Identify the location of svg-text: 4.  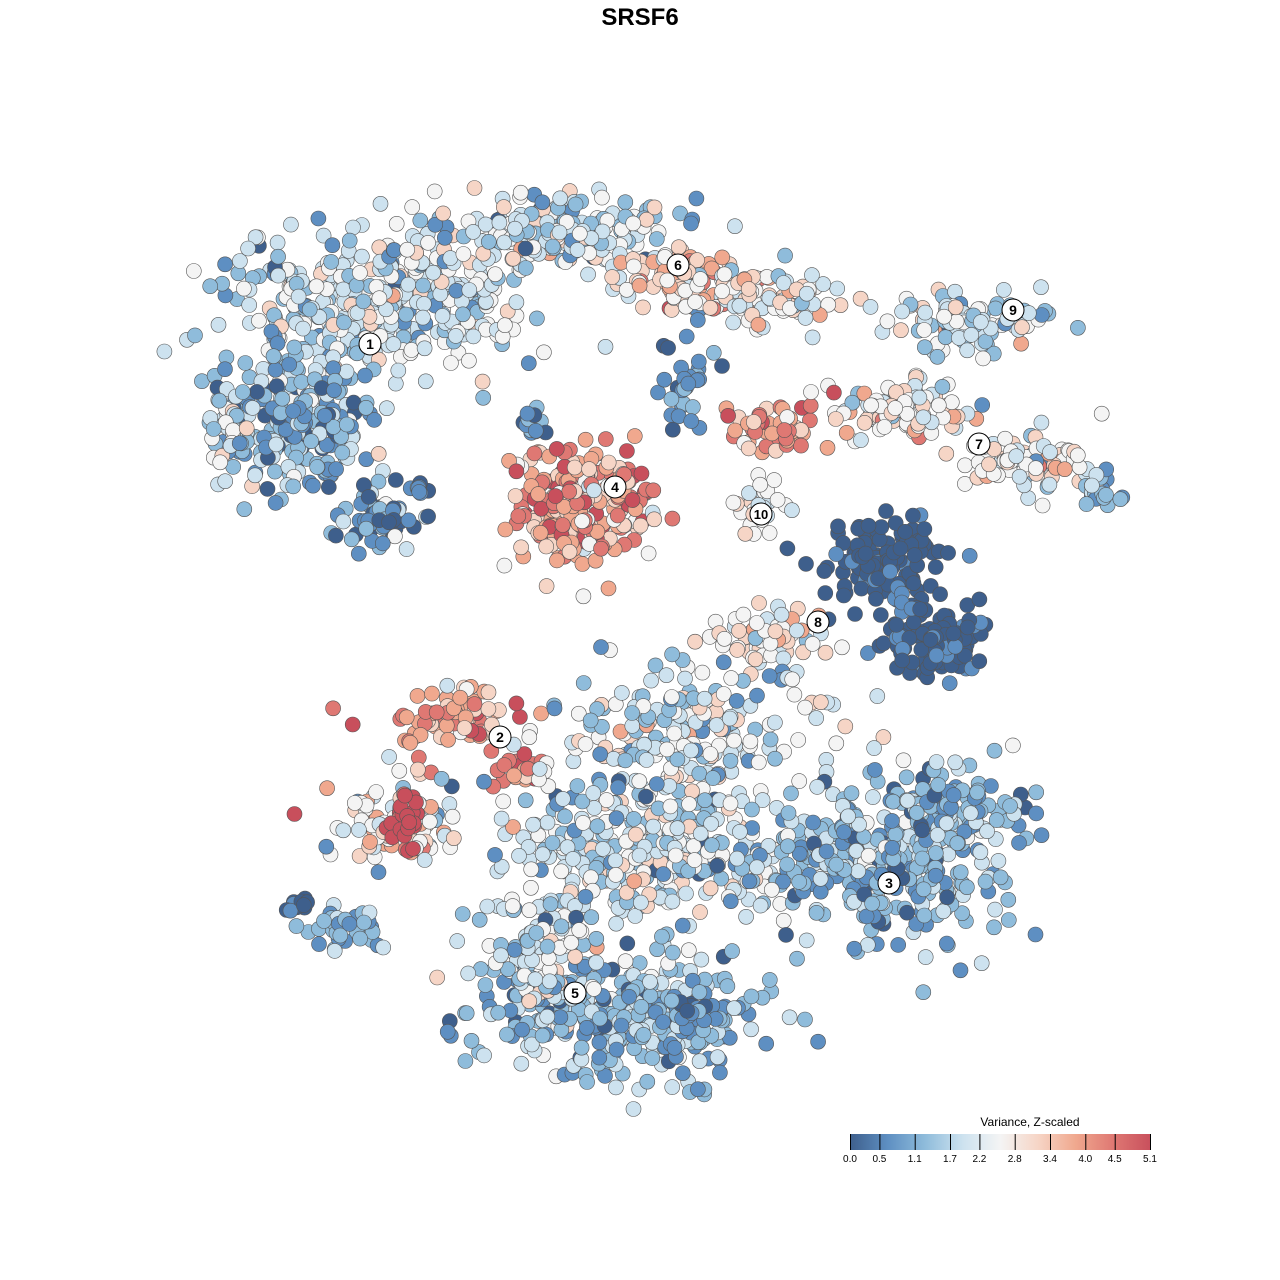
(615, 487).